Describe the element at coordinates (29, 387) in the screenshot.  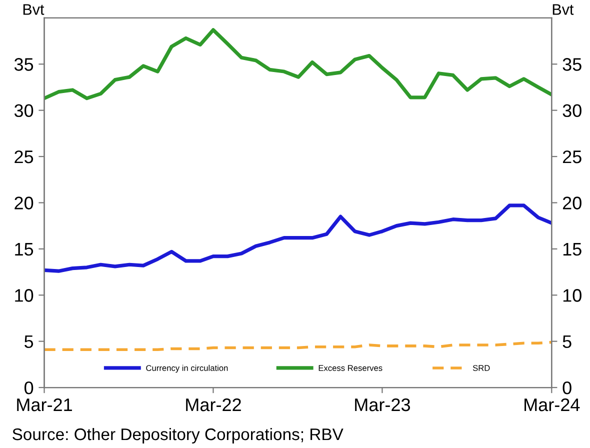
I see `y-tick-label: 0` at that location.